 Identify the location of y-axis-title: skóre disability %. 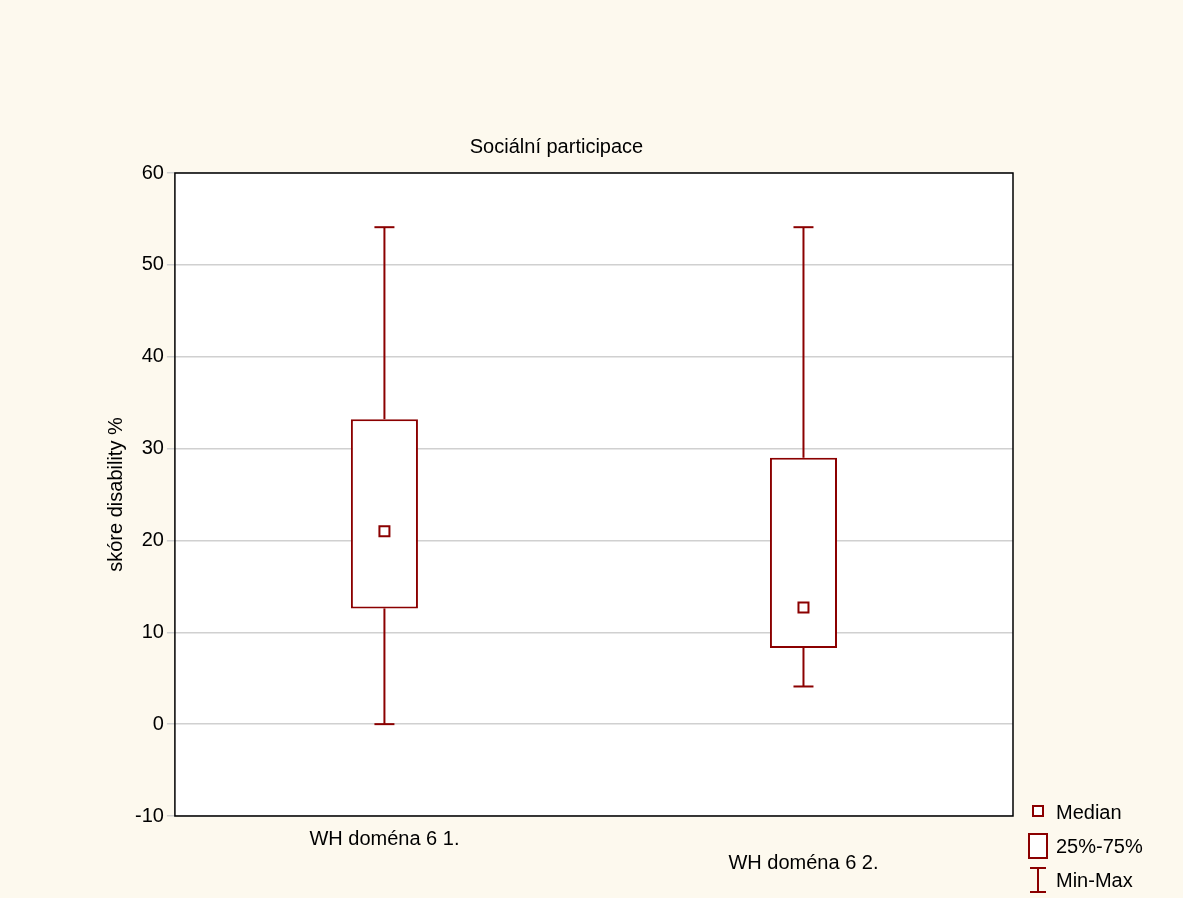
(114, 494).